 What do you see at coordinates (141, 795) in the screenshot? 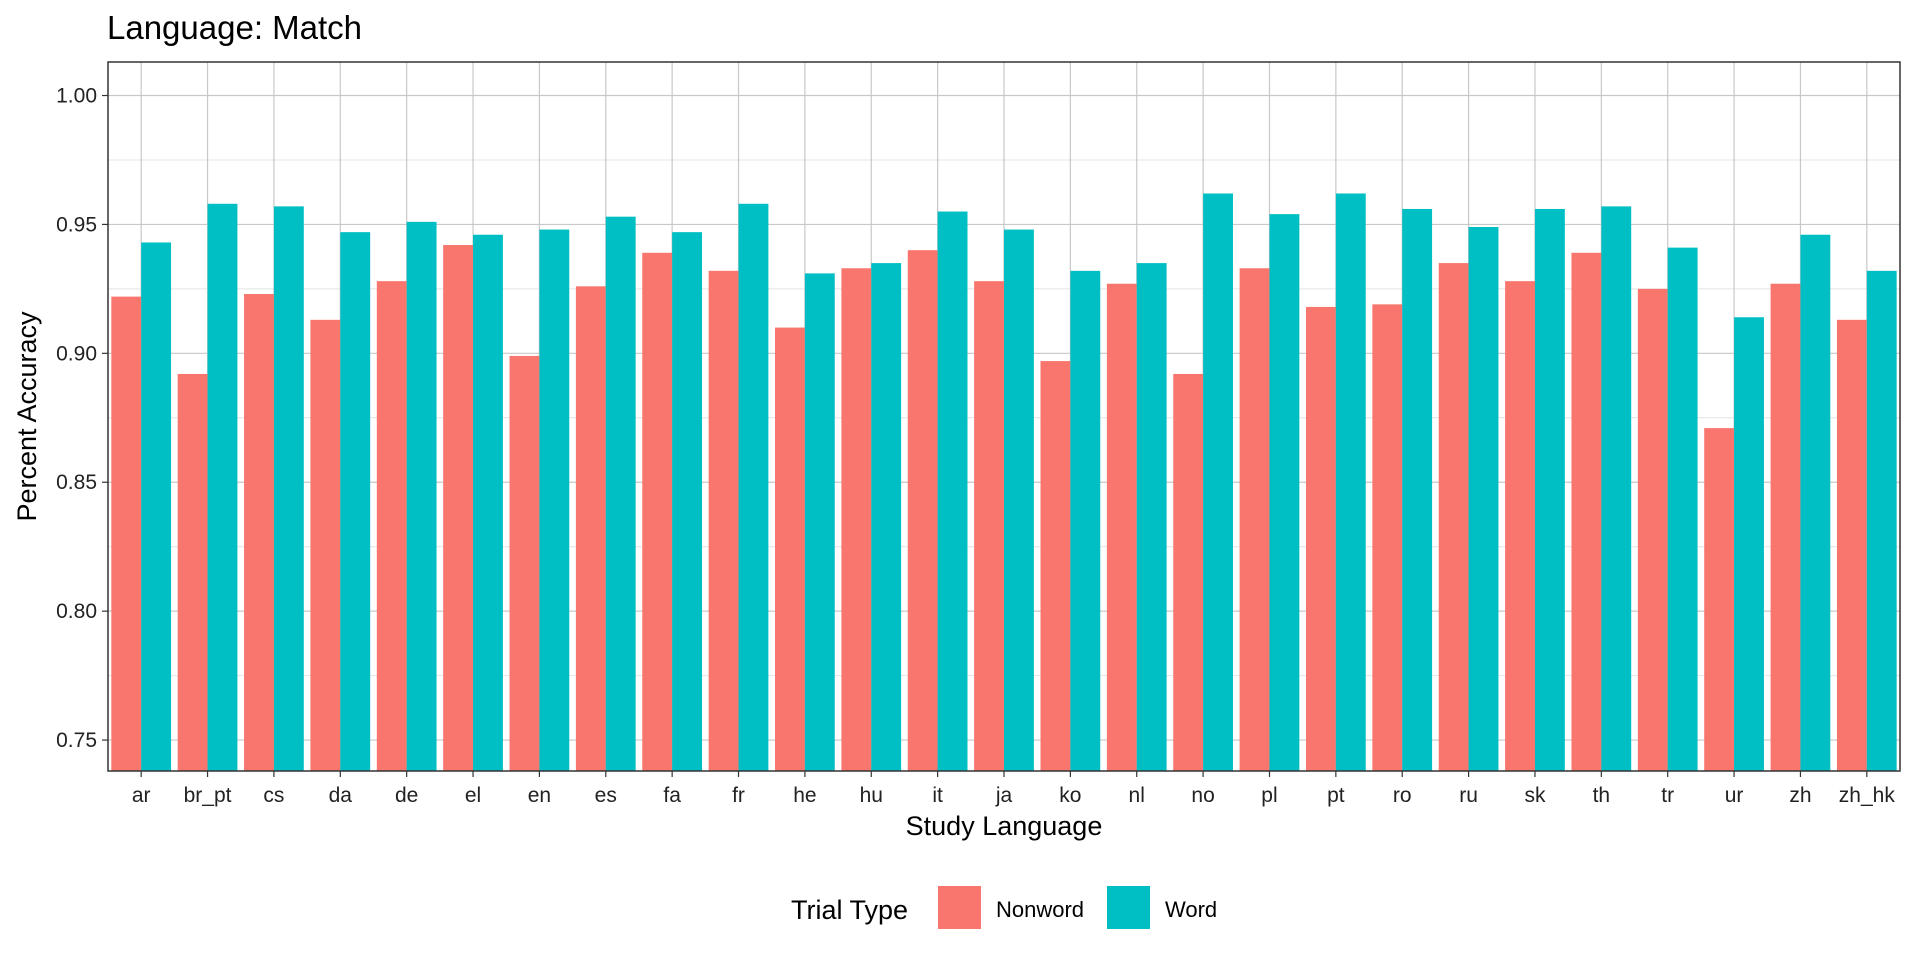
I see `x-tick-label: ar` at bounding box center [141, 795].